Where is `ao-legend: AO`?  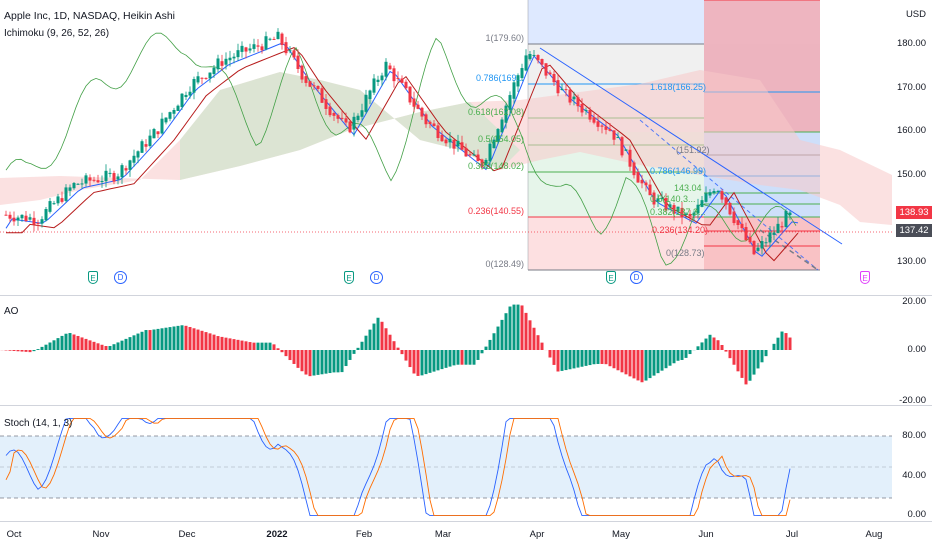 ao-legend: AO is located at coordinates (11, 311).